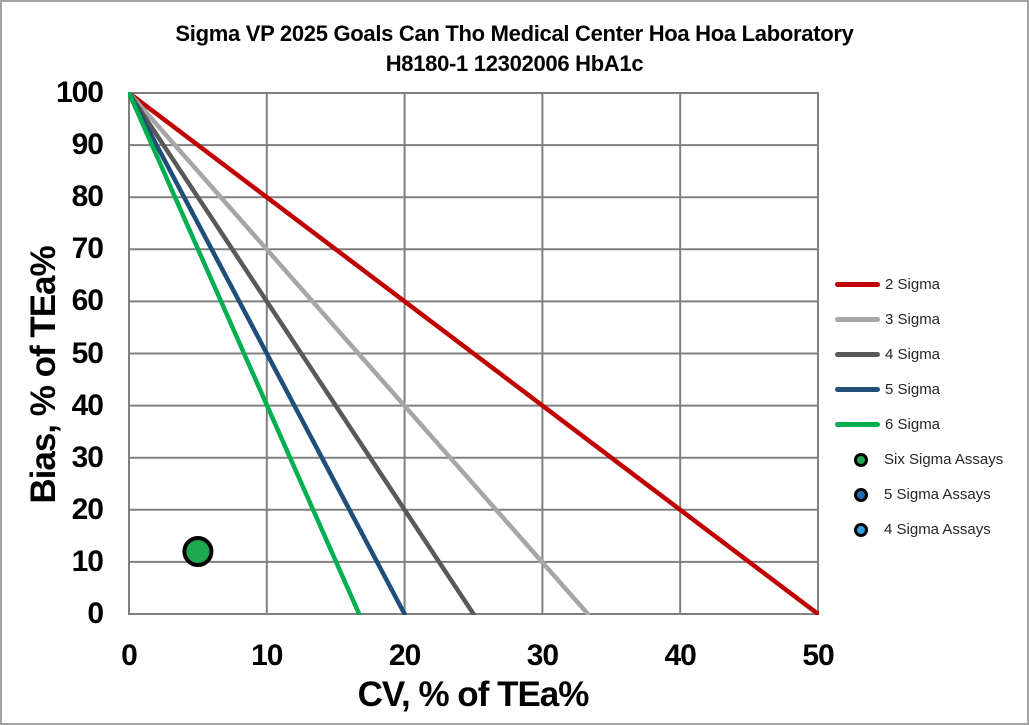  Describe the element at coordinates (95, 613) in the screenshot. I see `y-tick-label-0: 0` at that location.